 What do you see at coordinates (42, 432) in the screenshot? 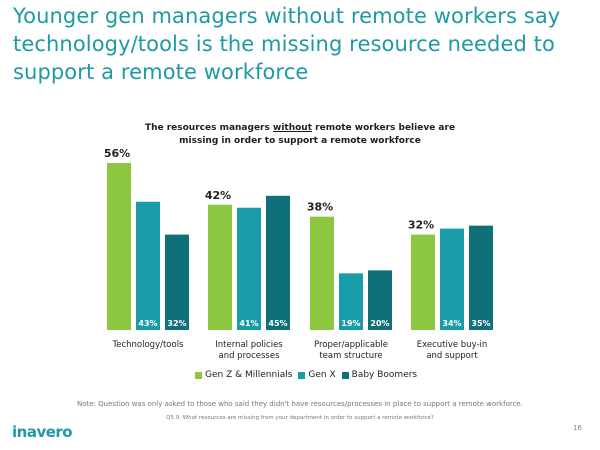
I see `company-logo: inavero` at bounding box center [42, 432].